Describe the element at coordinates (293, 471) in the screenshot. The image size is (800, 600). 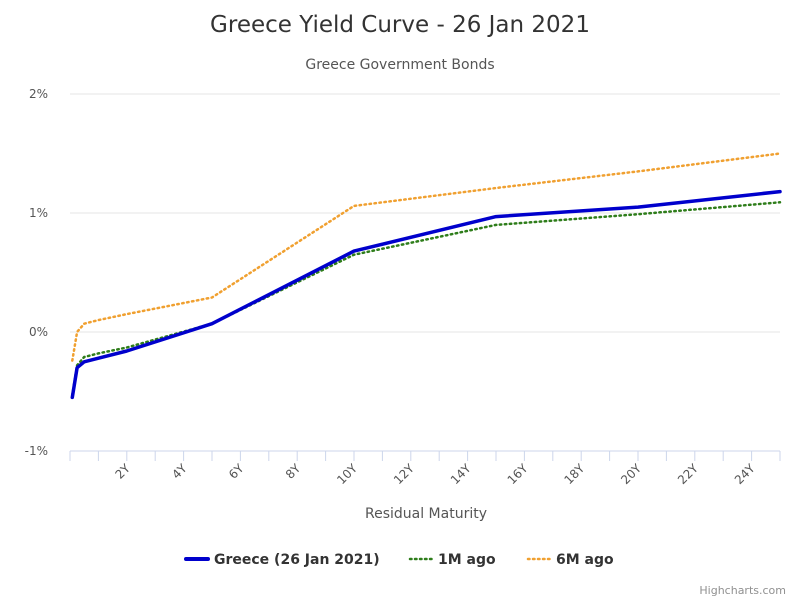
I see `x-tick-label: 8Y` at that location.